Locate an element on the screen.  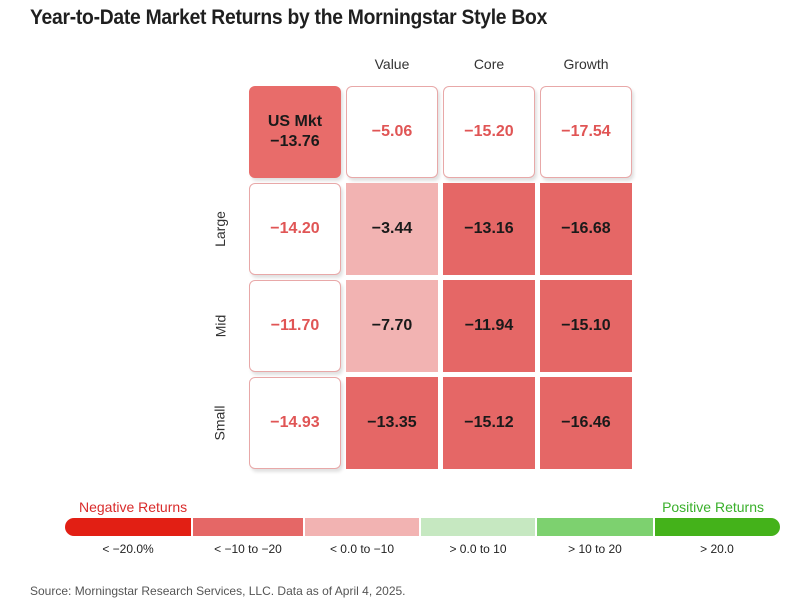
column-header-growth: Growth is located at coordinates (586, 64).